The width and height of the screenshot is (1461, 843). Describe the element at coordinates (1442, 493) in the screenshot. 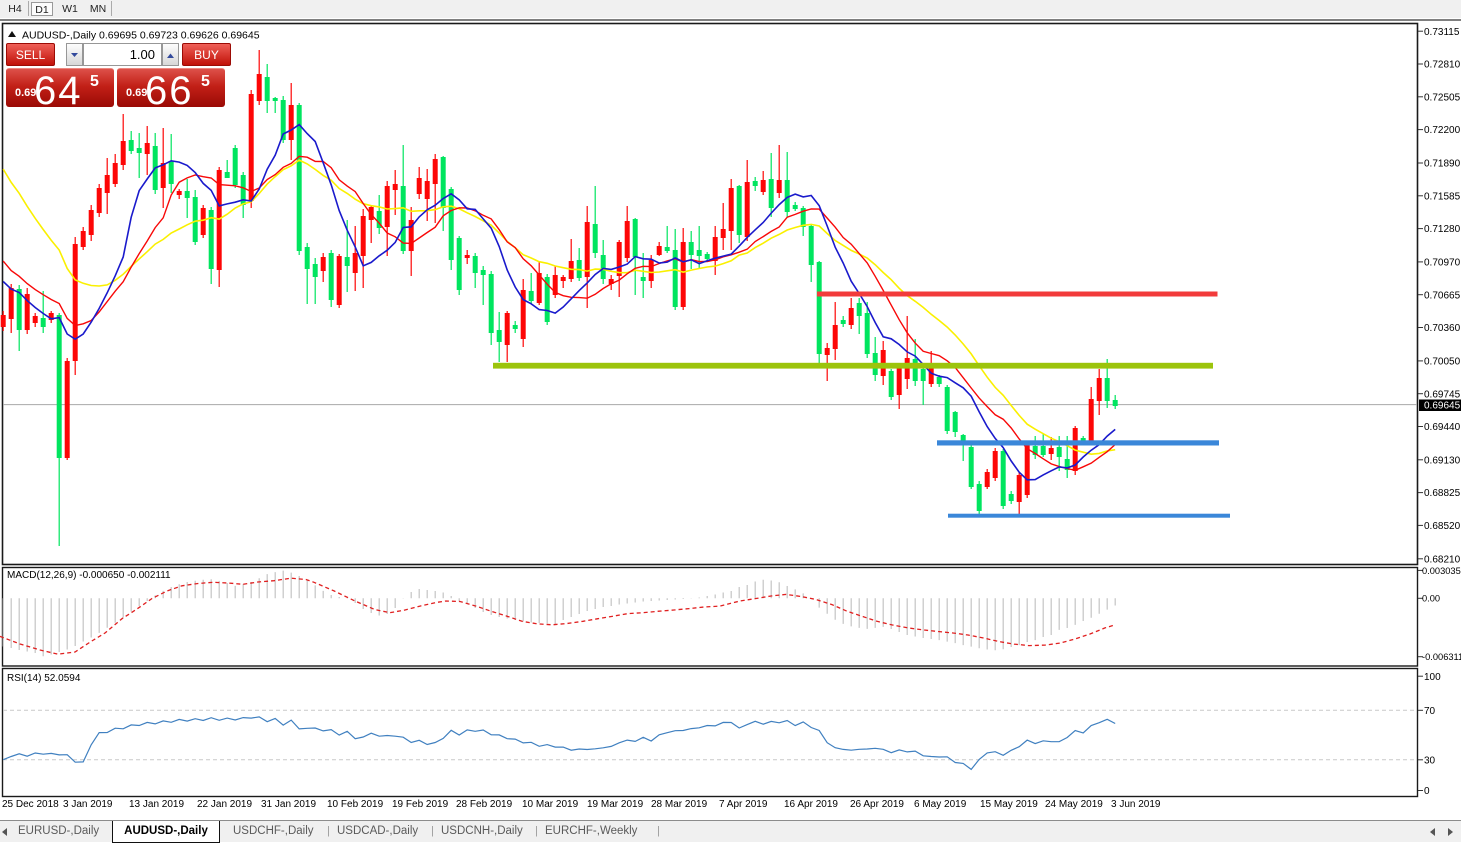

I see `svg-text: 0.68825` at that location.